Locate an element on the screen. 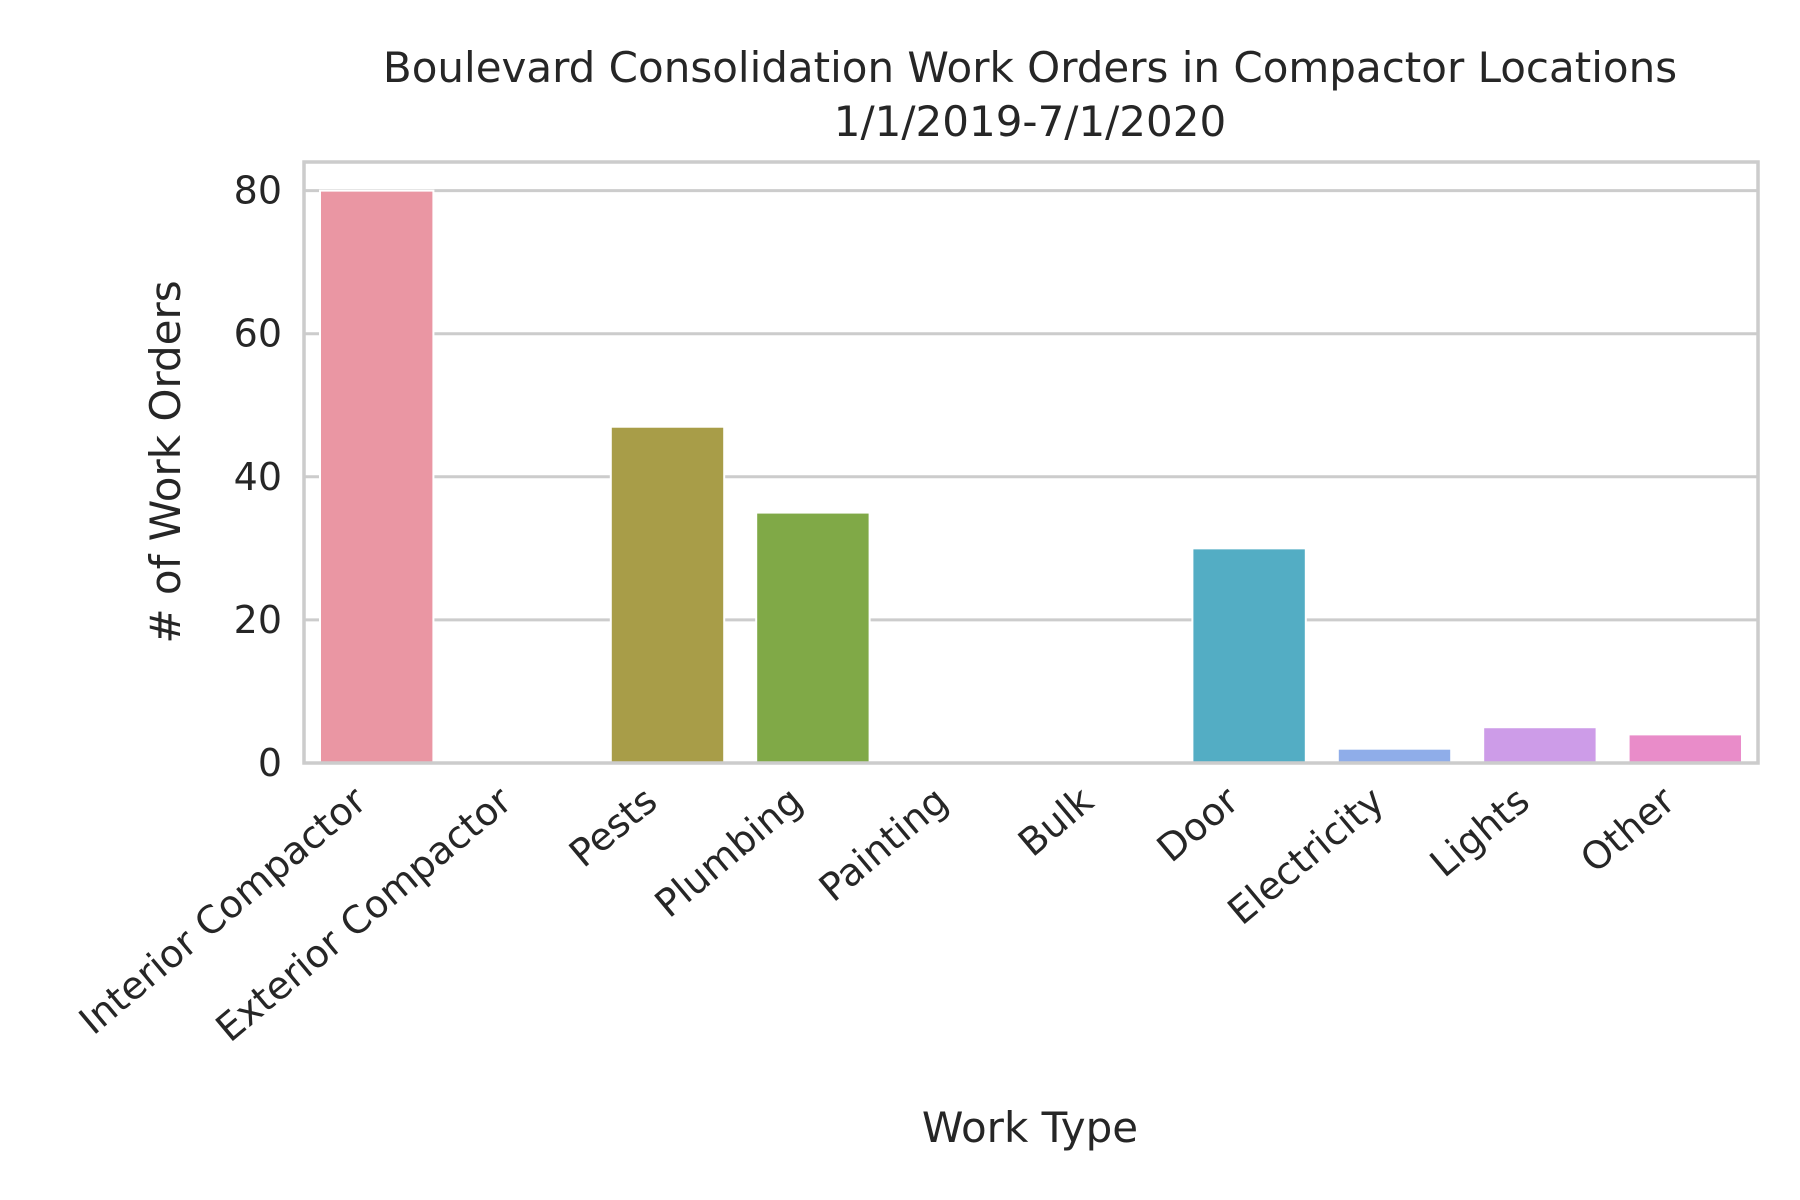 The height and width of the screenshot is (1200, 1800). bar-interior-compactor is located at coordinates (376, 477).